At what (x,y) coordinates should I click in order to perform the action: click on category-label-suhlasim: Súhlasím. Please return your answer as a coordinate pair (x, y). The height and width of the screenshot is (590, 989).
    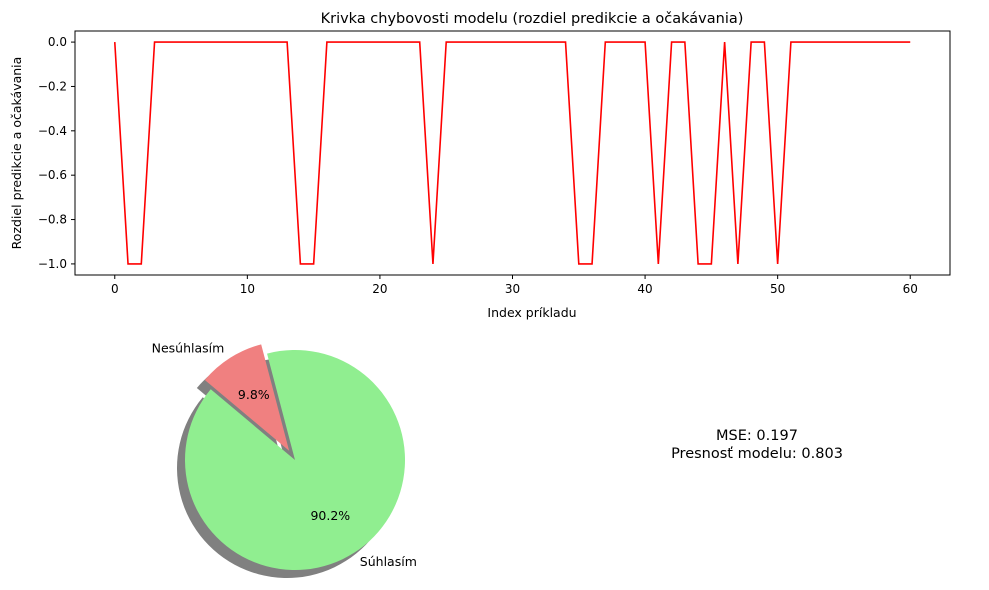
    Looking at the image, I should click on (388, 561).